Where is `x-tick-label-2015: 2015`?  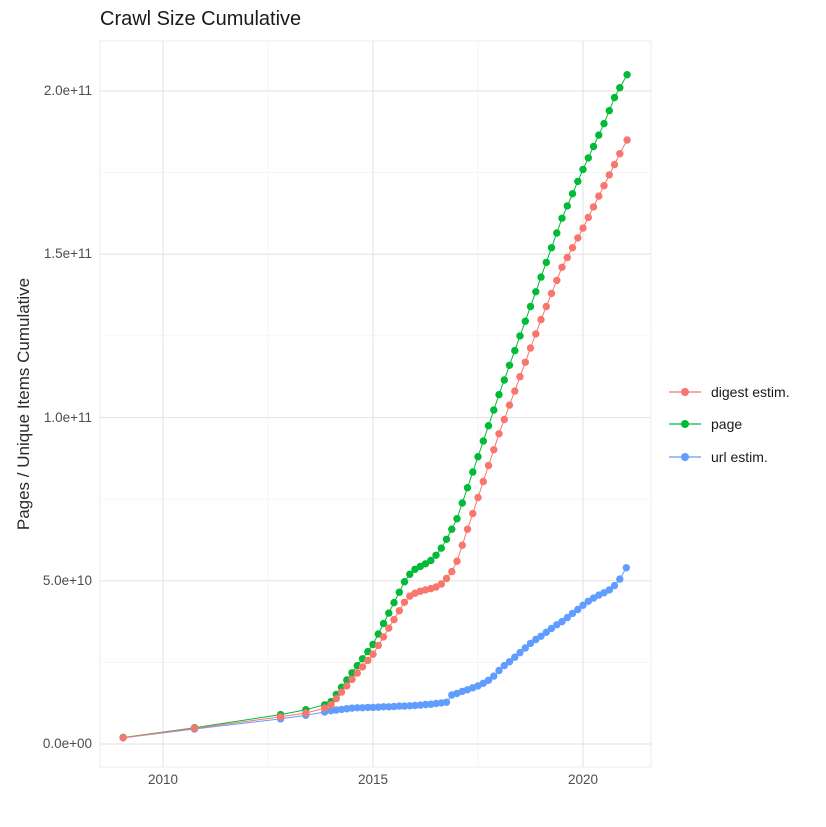 x-tick-label-2015: 2015 is located at coordinates (373, 779).